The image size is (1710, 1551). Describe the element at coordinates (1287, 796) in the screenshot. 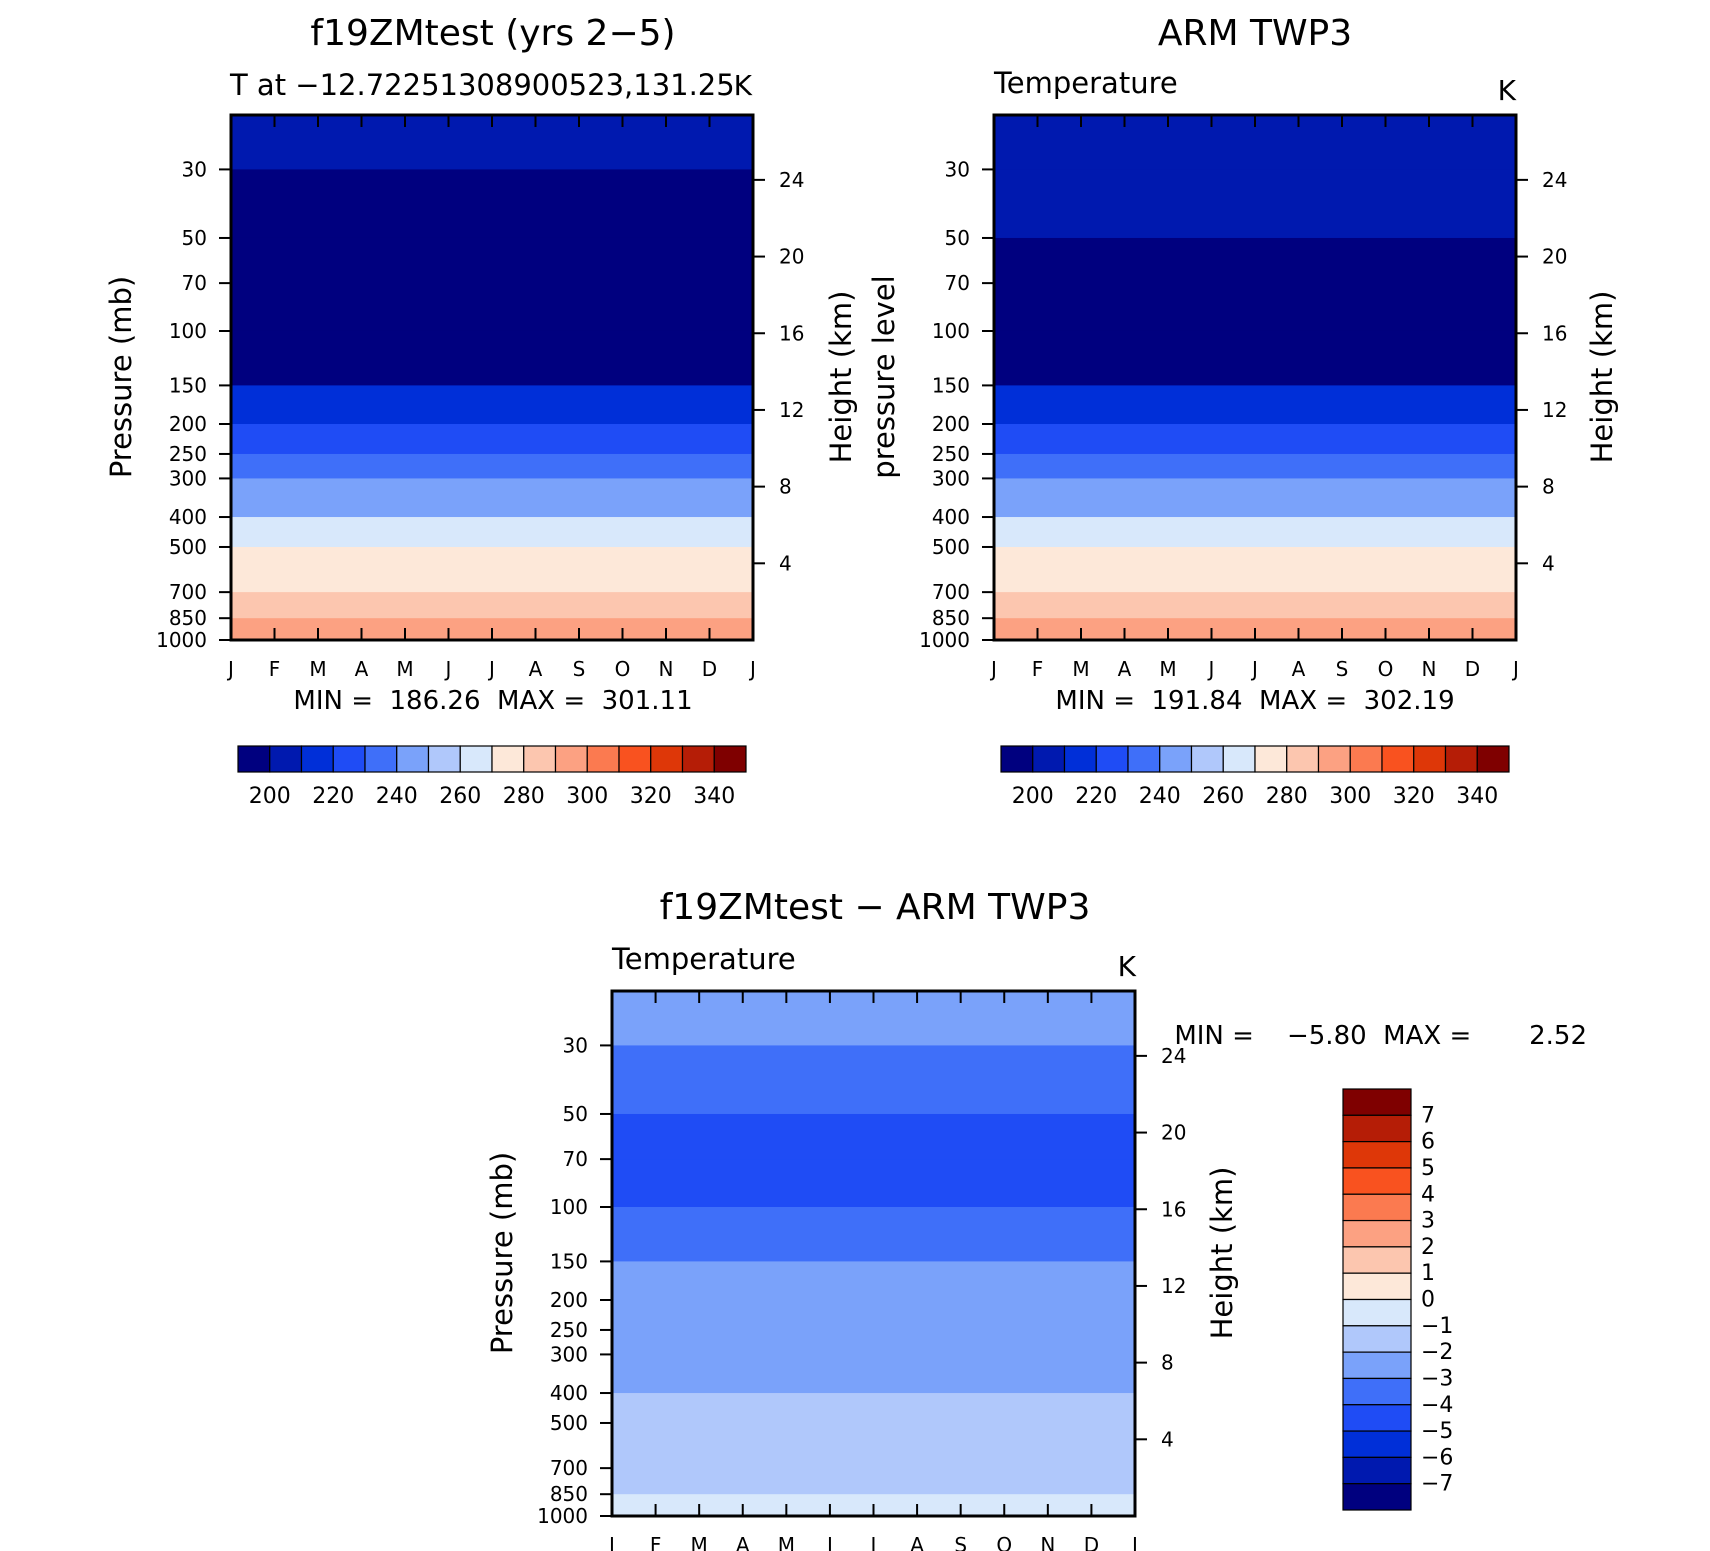

I see `colorbar-label: 280` at that location.